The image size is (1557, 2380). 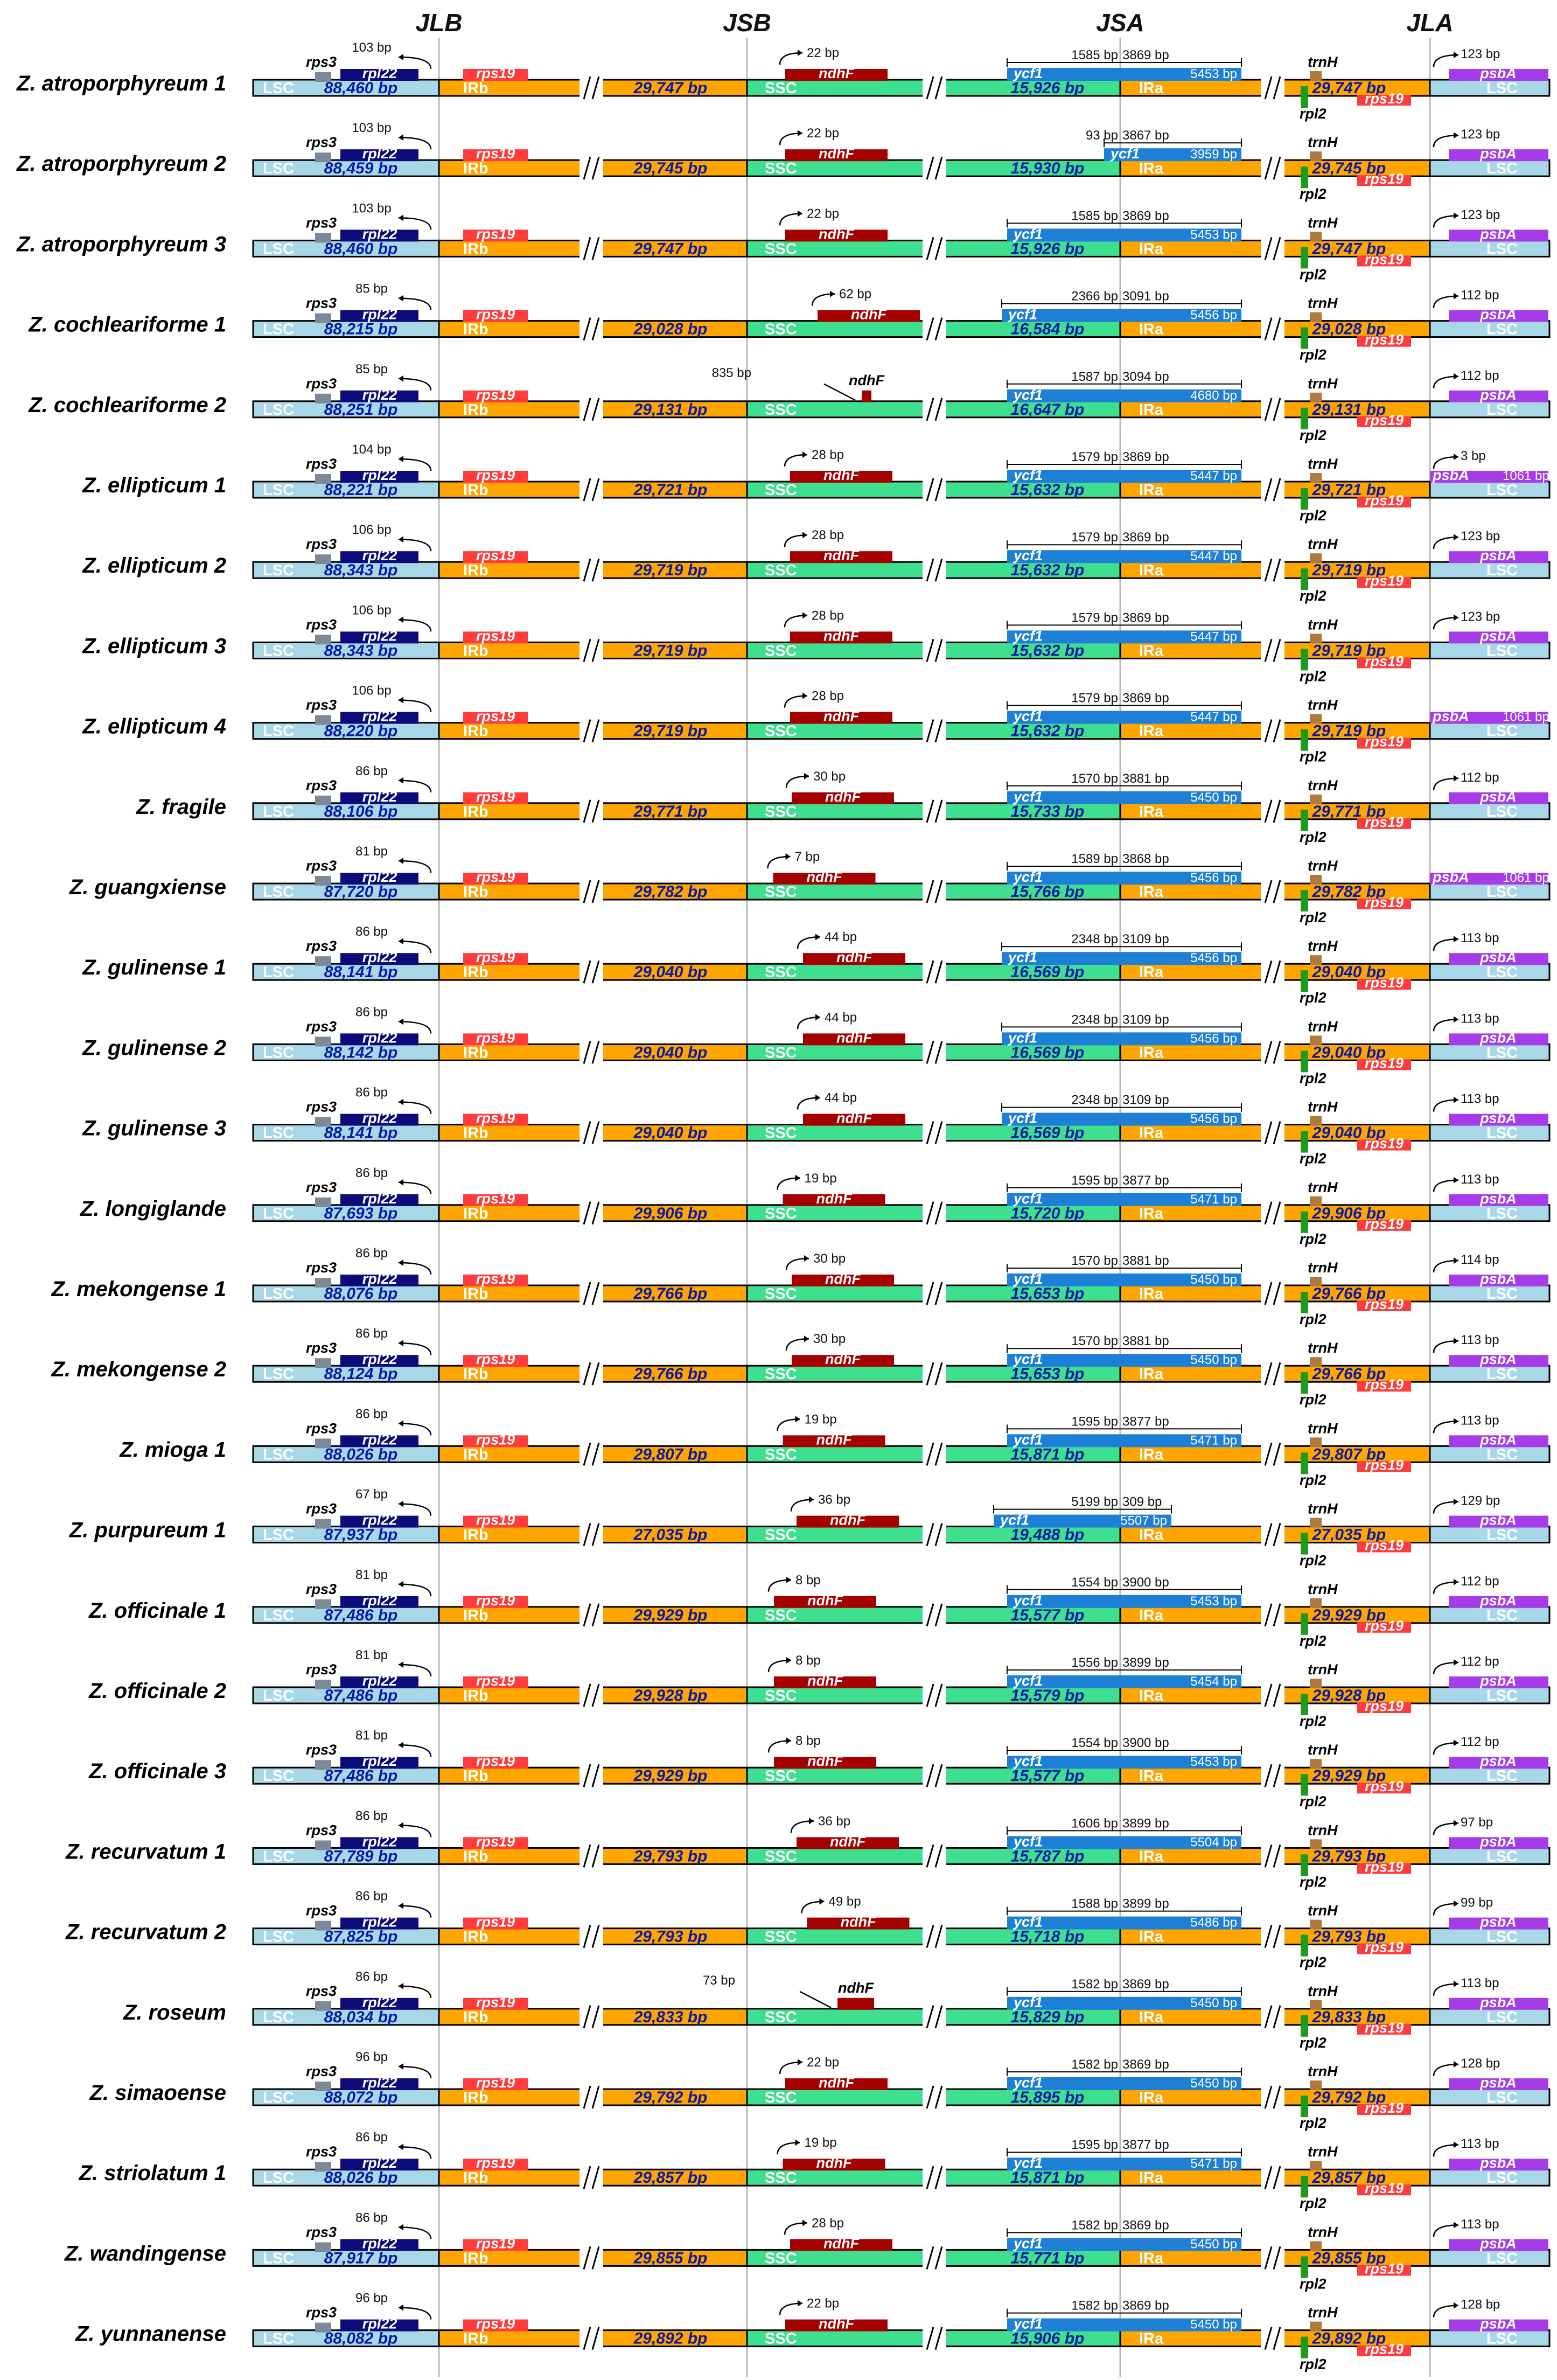 I want to click on species-label: Z. atroporphyreum 1, so click(x=121, y=83).